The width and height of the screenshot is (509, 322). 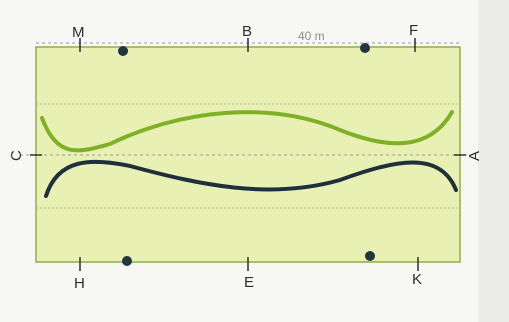 What do you see at coordinates (123, 51) in the screenshot?
I see `point-top-left` at bounding box center [123, 51].